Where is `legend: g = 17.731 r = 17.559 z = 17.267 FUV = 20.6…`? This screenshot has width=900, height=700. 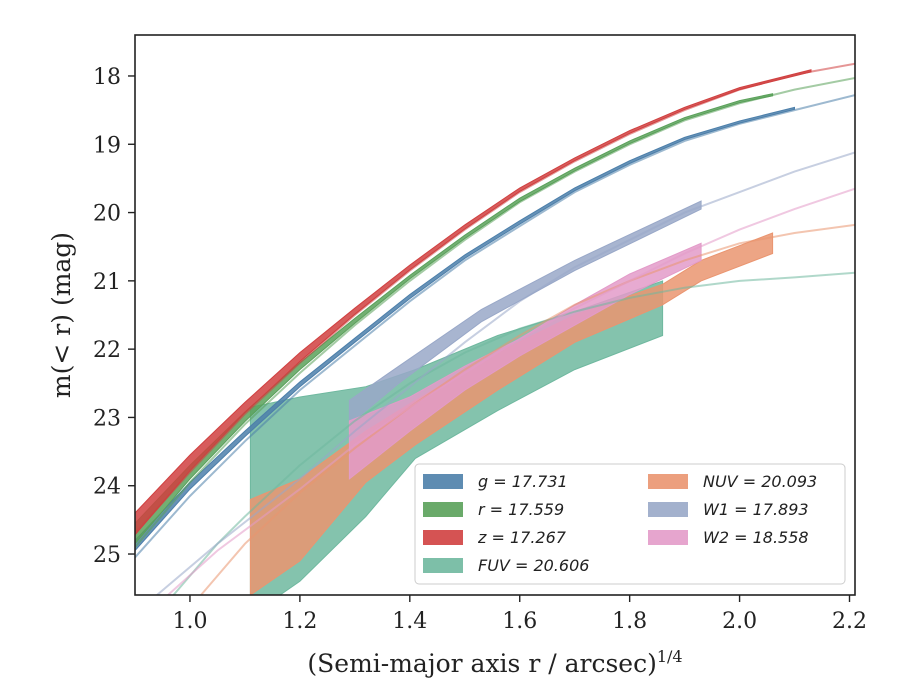
legend: g = 17.731 r = 17.559 z = 17.267 FUV = 20.6… is located at coordinates (630, 524).